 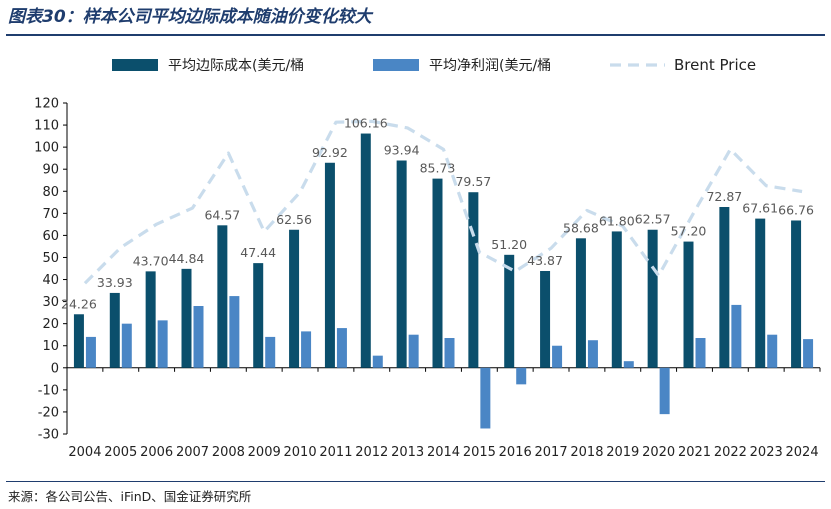 I want to click on x-tick-label: 2023, so click(x=766, y=452).